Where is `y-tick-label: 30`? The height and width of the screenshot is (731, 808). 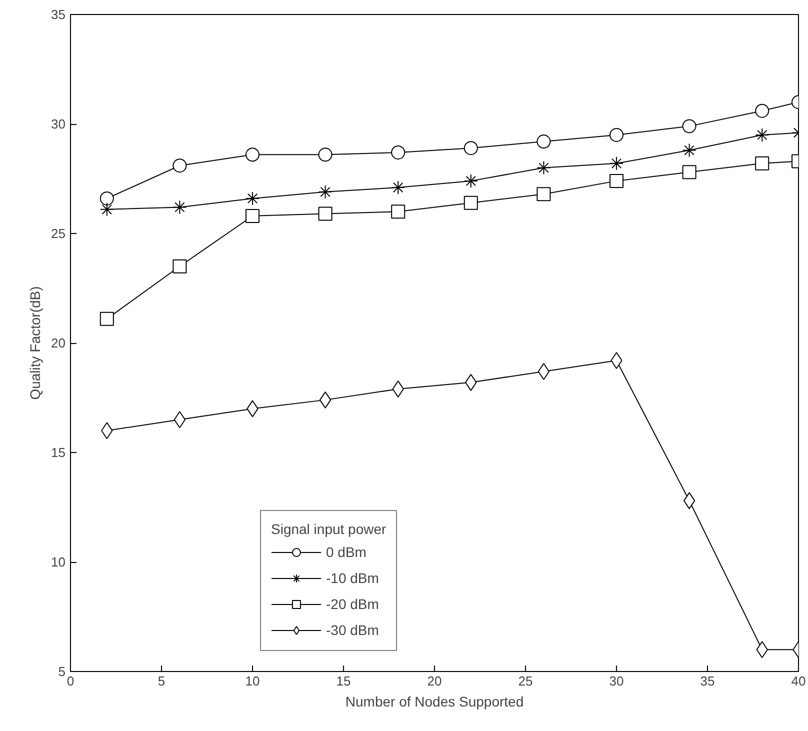
y-tick-label: 30 is located at coordinates (58, 124).